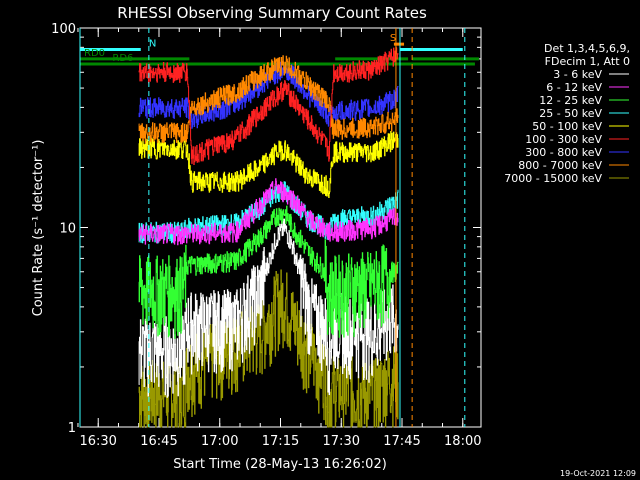 This screenshot has width=640, height=480. What do you see at coordinates (122, 58) in the screenshot?
I see `status-bar-label: RD6` at bounding box center [122, 58].